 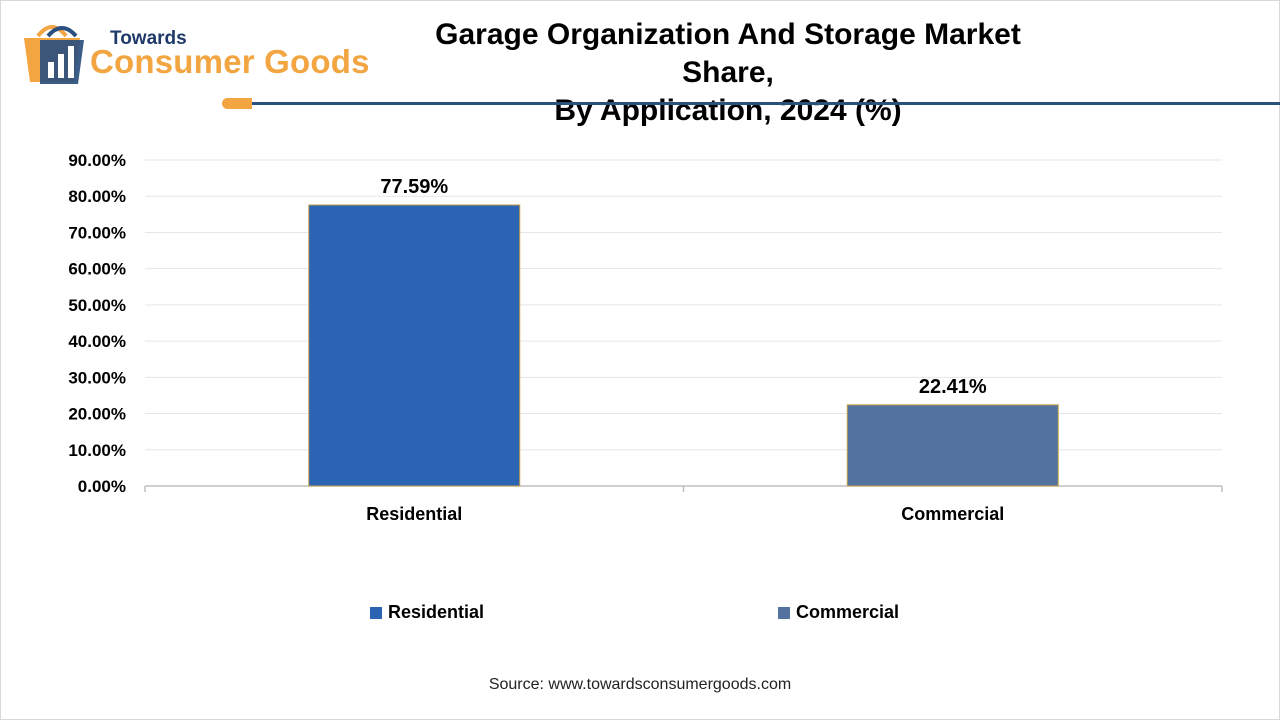 What do you see at coordinates (97, 341) in the screenshot?
I see `y-tick-label: 40.00%` at bounding box center [97, 341].